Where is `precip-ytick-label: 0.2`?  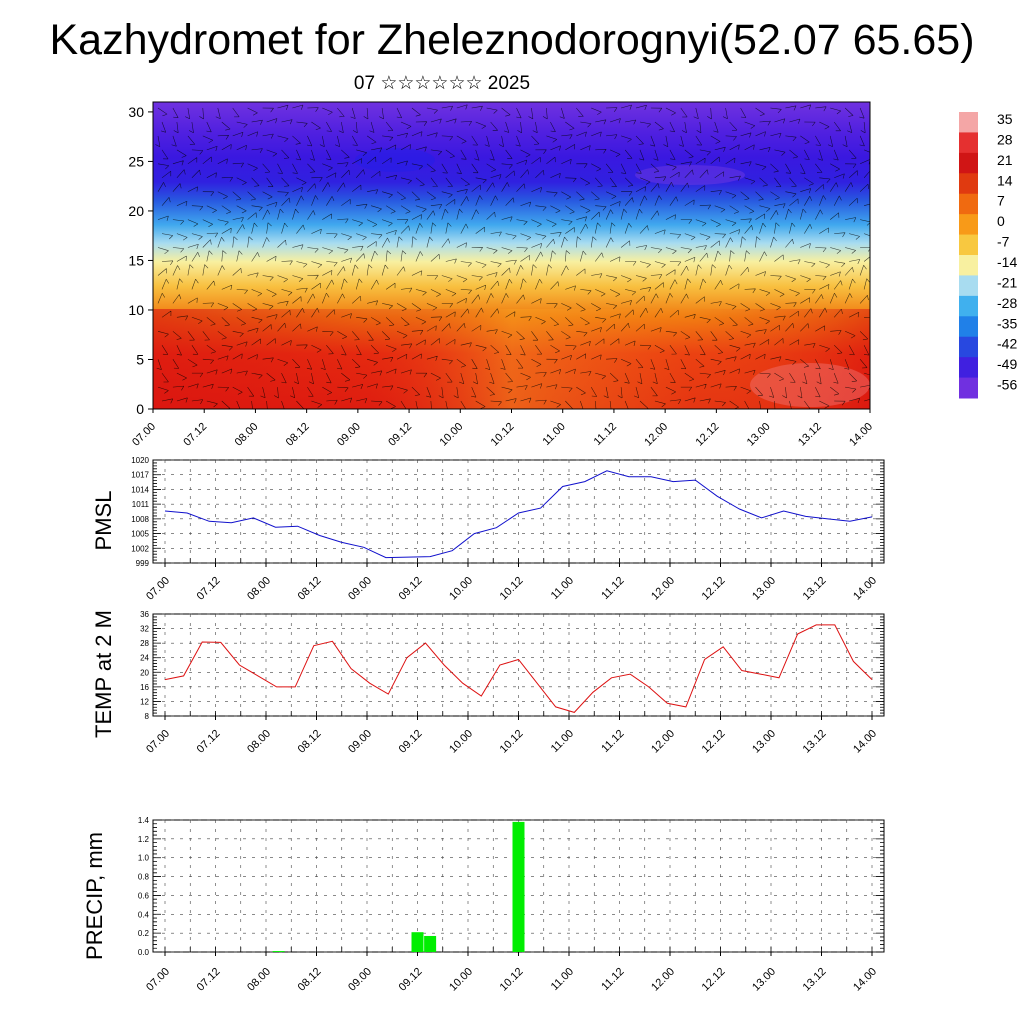 precip-ytick-label: 0.2 is located at coordinates (144, 933).